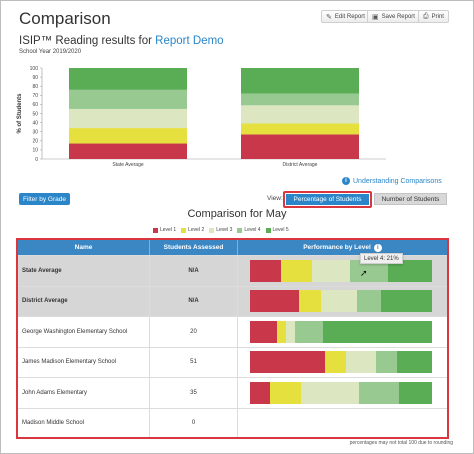 The height and width of the screenshot is (454, 474). I want to click on level-legend: Level 1 Level 2 Level 3 Level 4 Level 5, so click(221, 230).